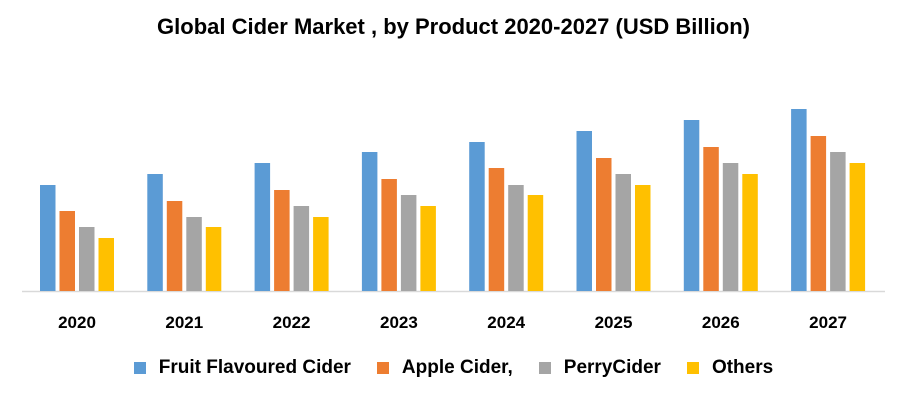 This screenshot has width=907, height=404. Describe the element at coordinates (691, 205) in the screenshot. I see `bar-fruit-flavoured-cider-2026` at that location.